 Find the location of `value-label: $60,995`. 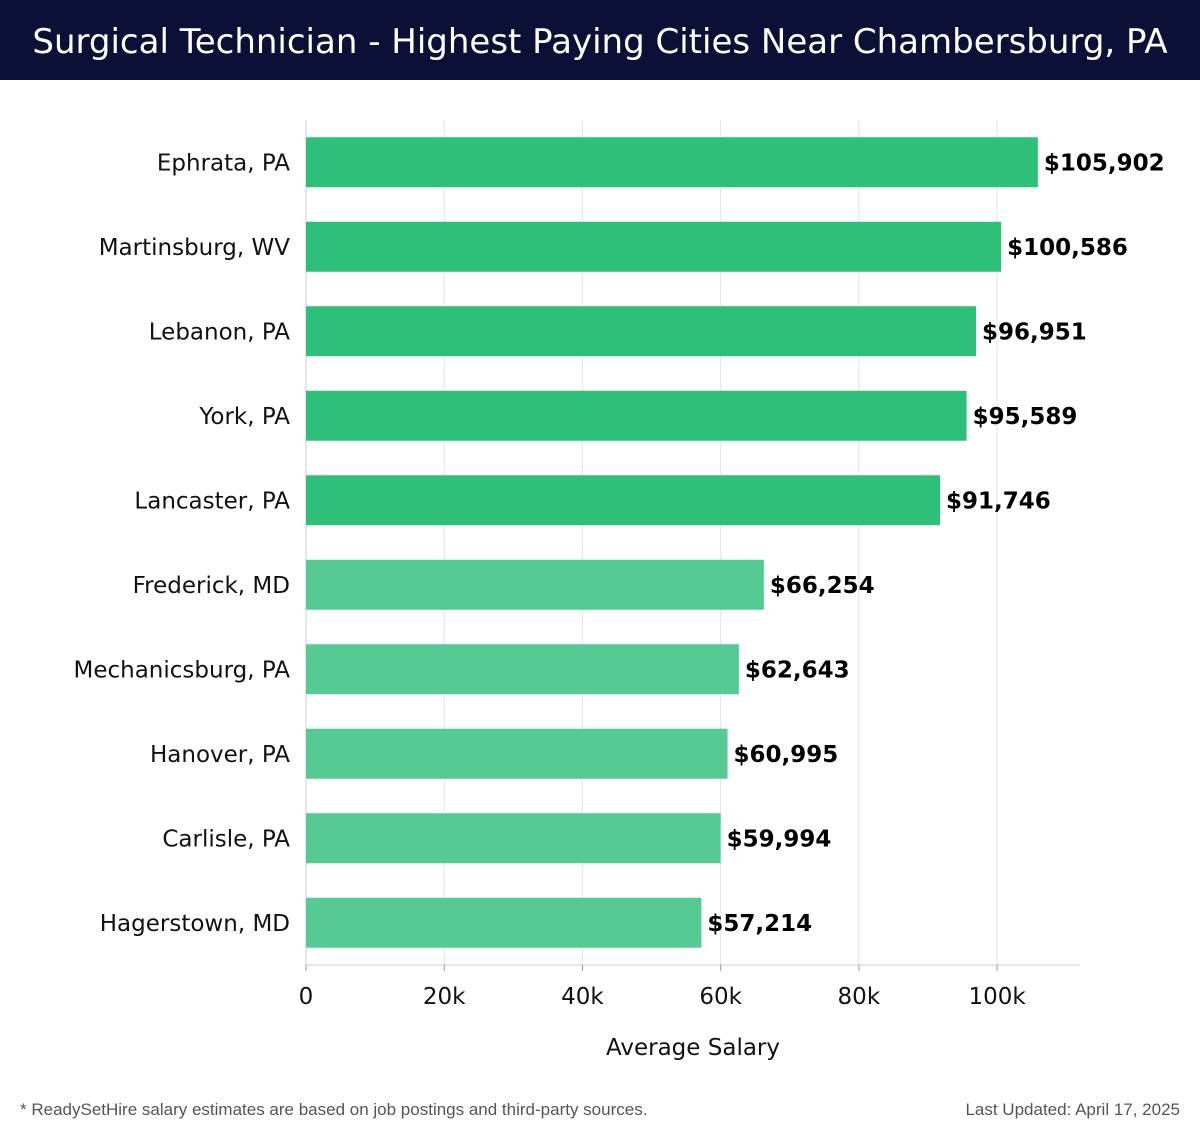

value-label: $60,995 is located at coordinates (786, 755).